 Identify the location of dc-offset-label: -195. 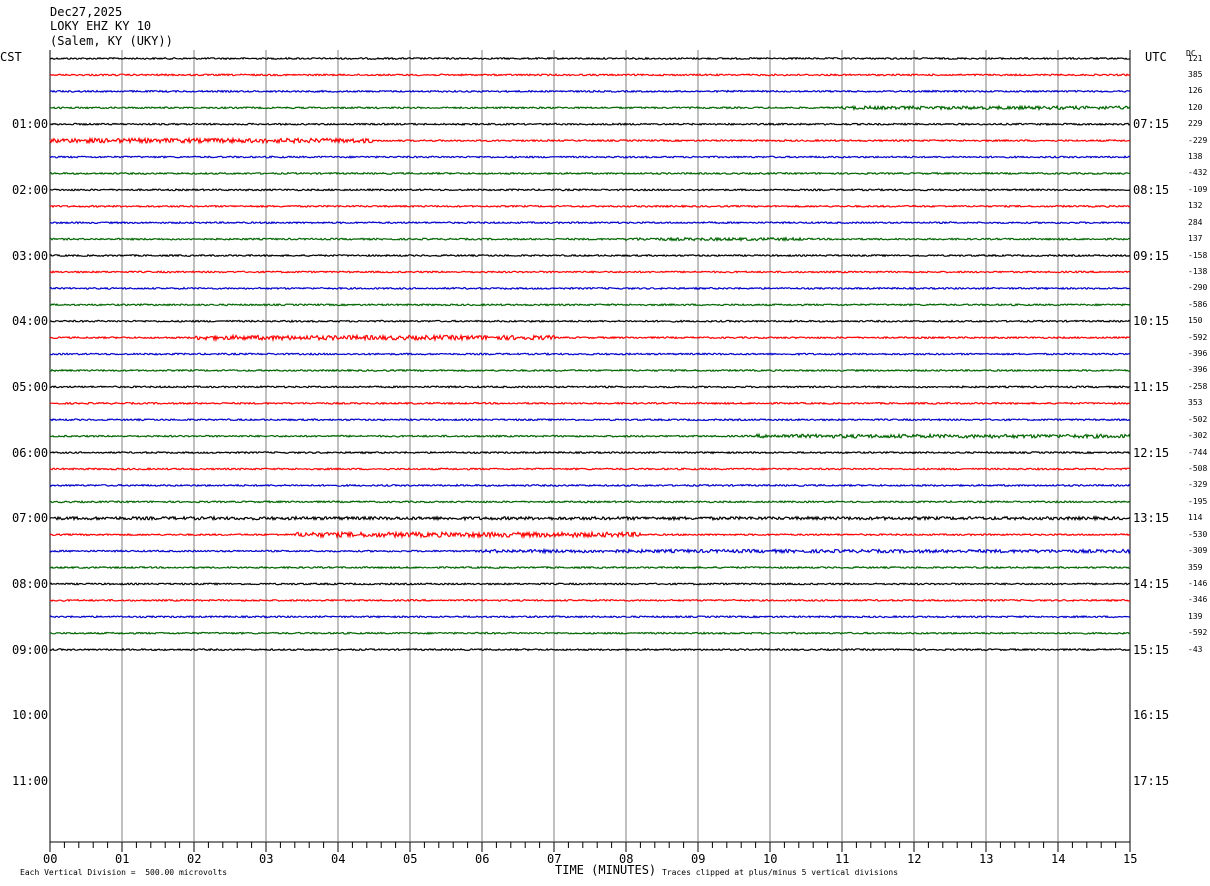
(1198, 501).